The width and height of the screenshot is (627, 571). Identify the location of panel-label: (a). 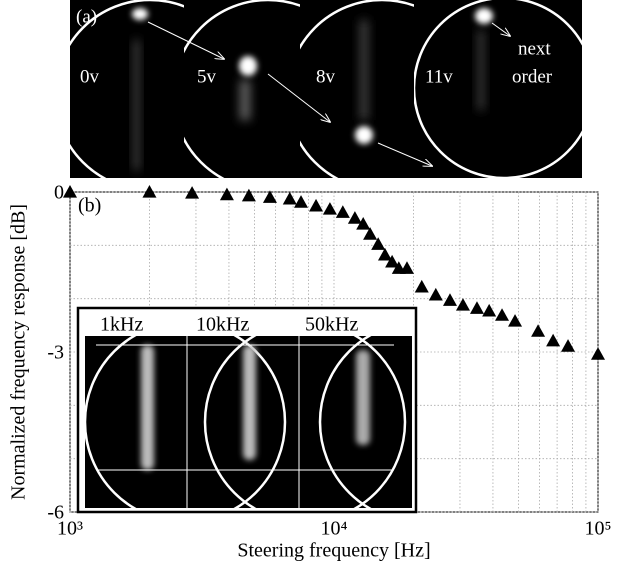
(86, 16).